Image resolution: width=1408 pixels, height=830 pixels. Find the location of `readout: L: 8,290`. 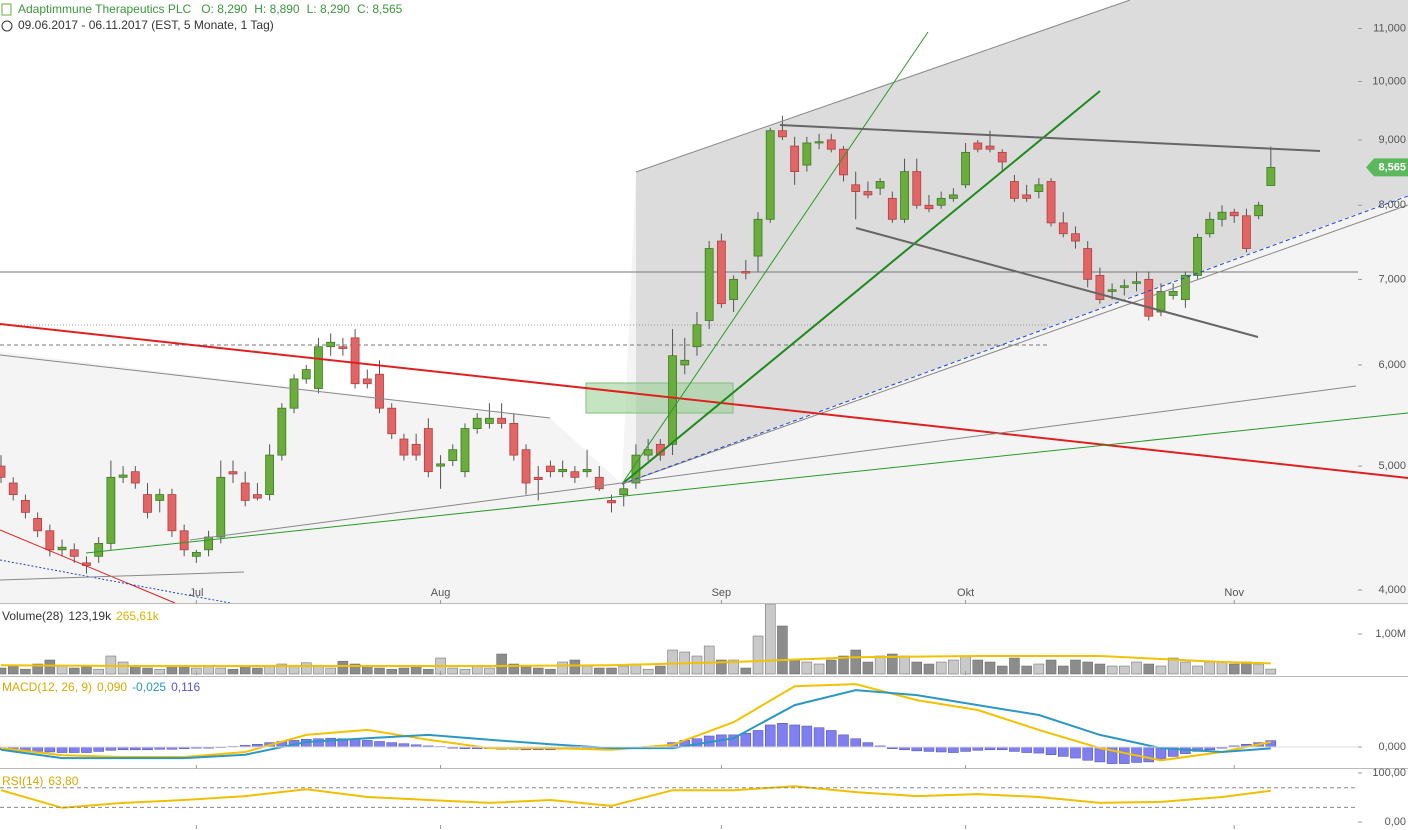

readout: L: 8,290 is located at coordinates (329, 9).